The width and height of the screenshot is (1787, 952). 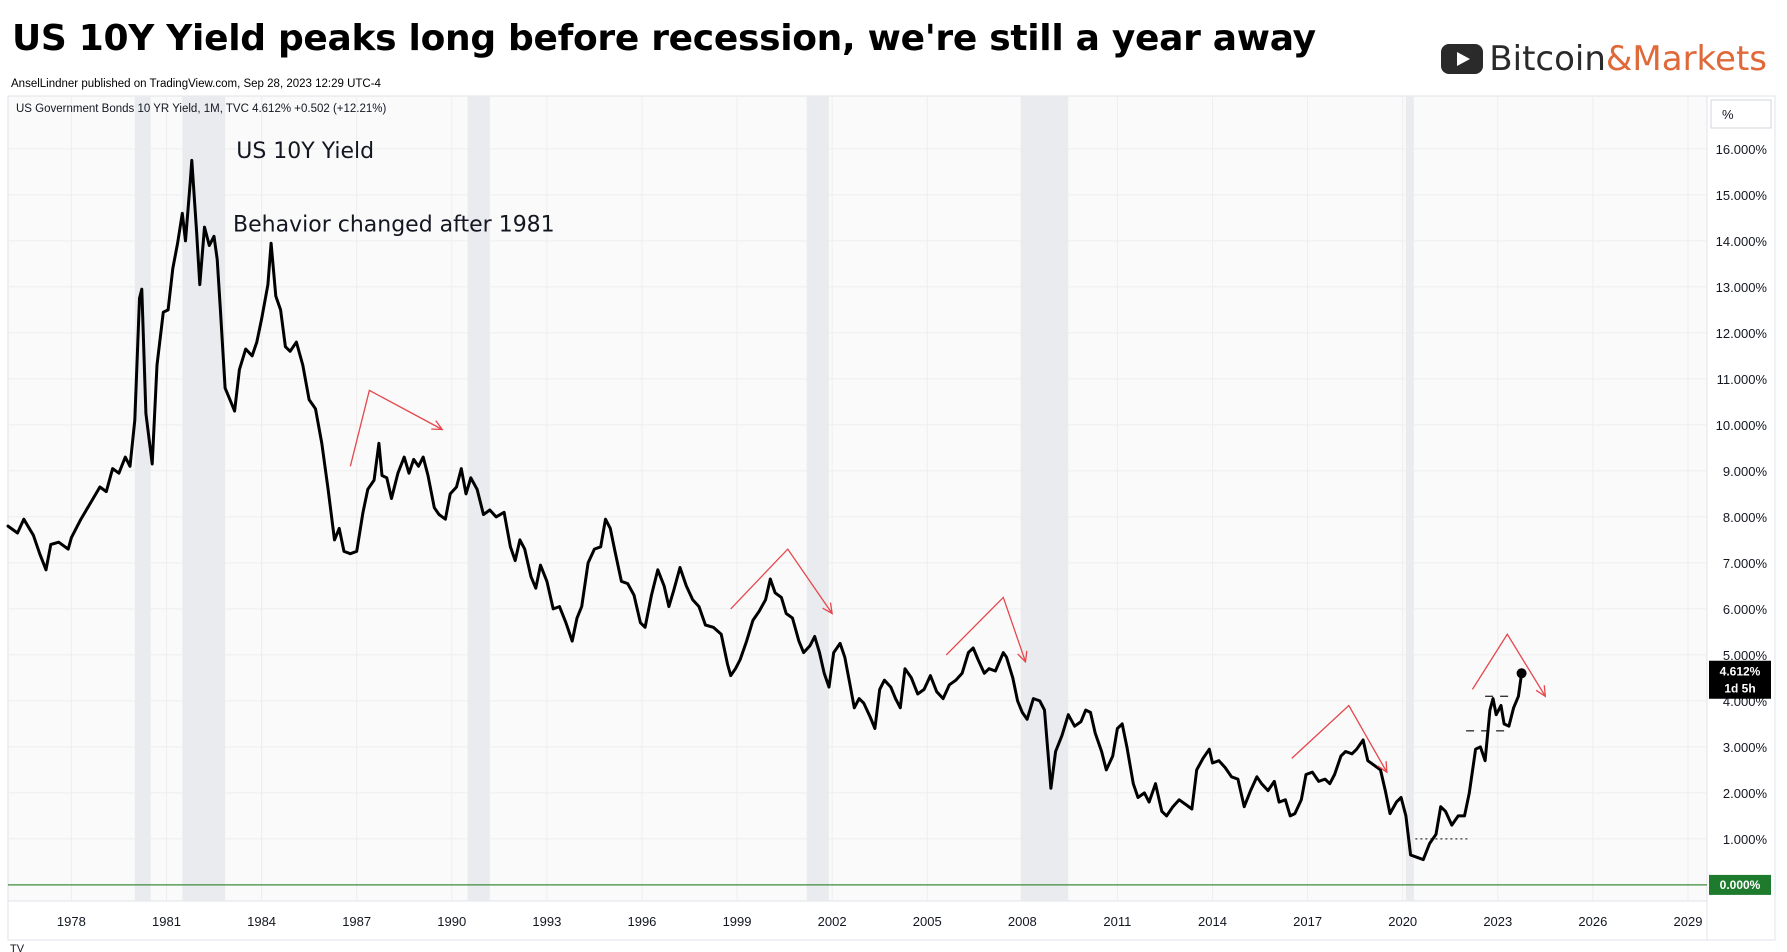 I want to click on y-tick-label: 3.000%, so click(x=1745, y=747).